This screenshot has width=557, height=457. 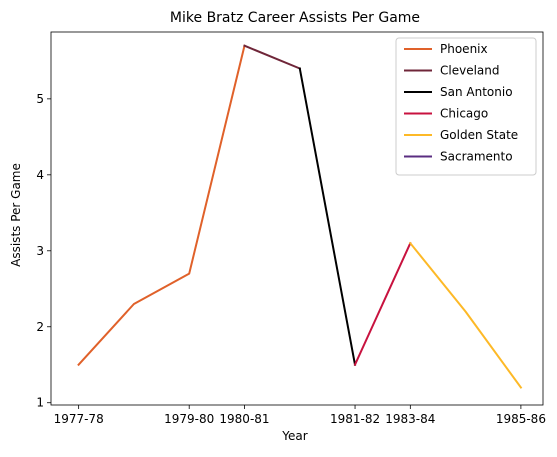 I want to click on x-tick-label: 1980-81, so click(x=244, y=419).